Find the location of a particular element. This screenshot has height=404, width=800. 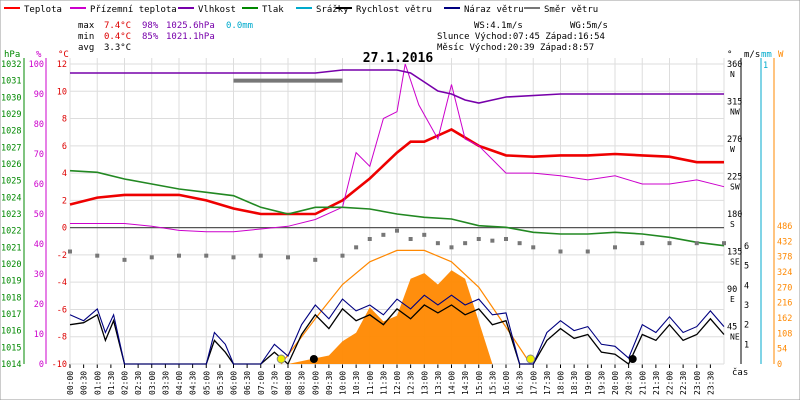

stats-min-temp: 0.4°C is located at coordinates (117, 37).